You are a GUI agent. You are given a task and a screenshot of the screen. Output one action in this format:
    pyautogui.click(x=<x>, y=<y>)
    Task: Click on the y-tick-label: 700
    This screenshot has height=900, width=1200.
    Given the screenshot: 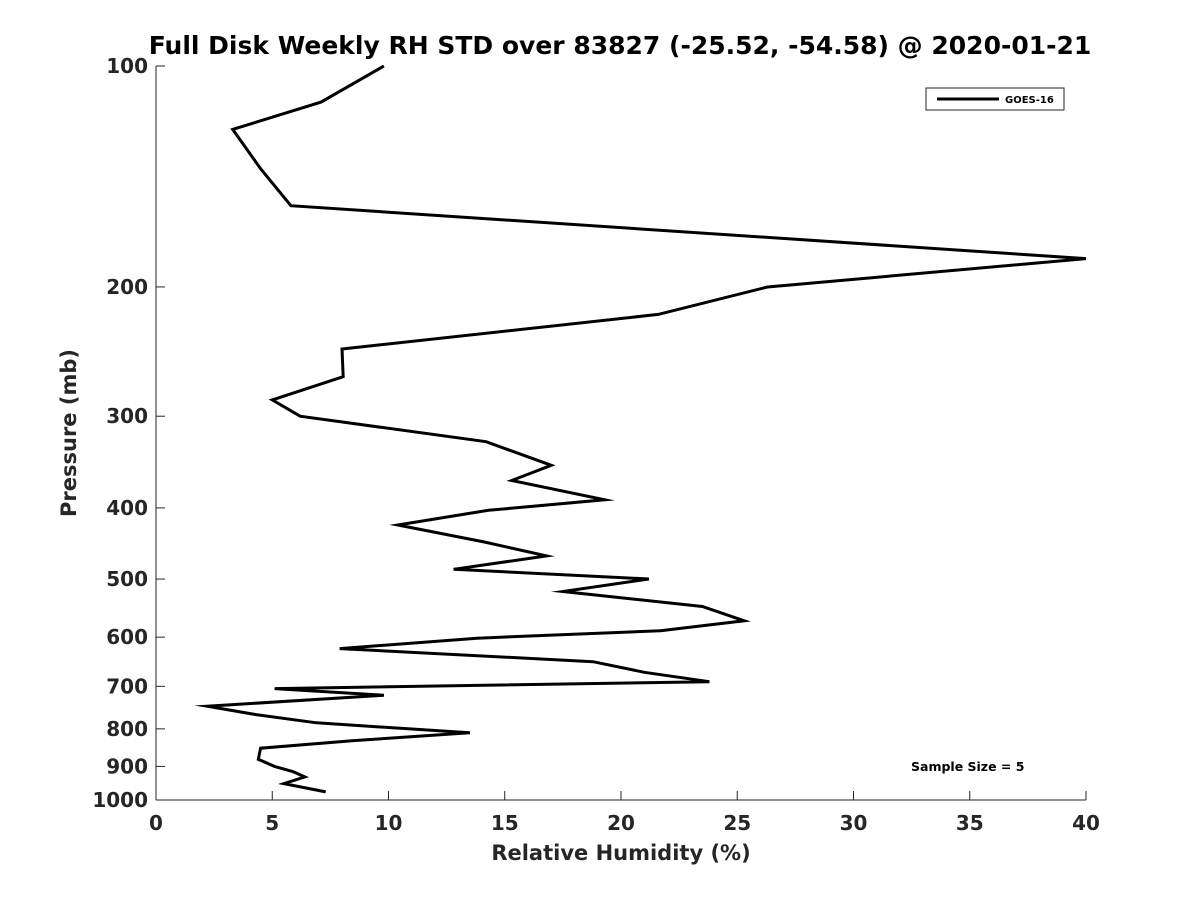 What is the action you would take?
    pyautogui.click(x=127, y=686)
    